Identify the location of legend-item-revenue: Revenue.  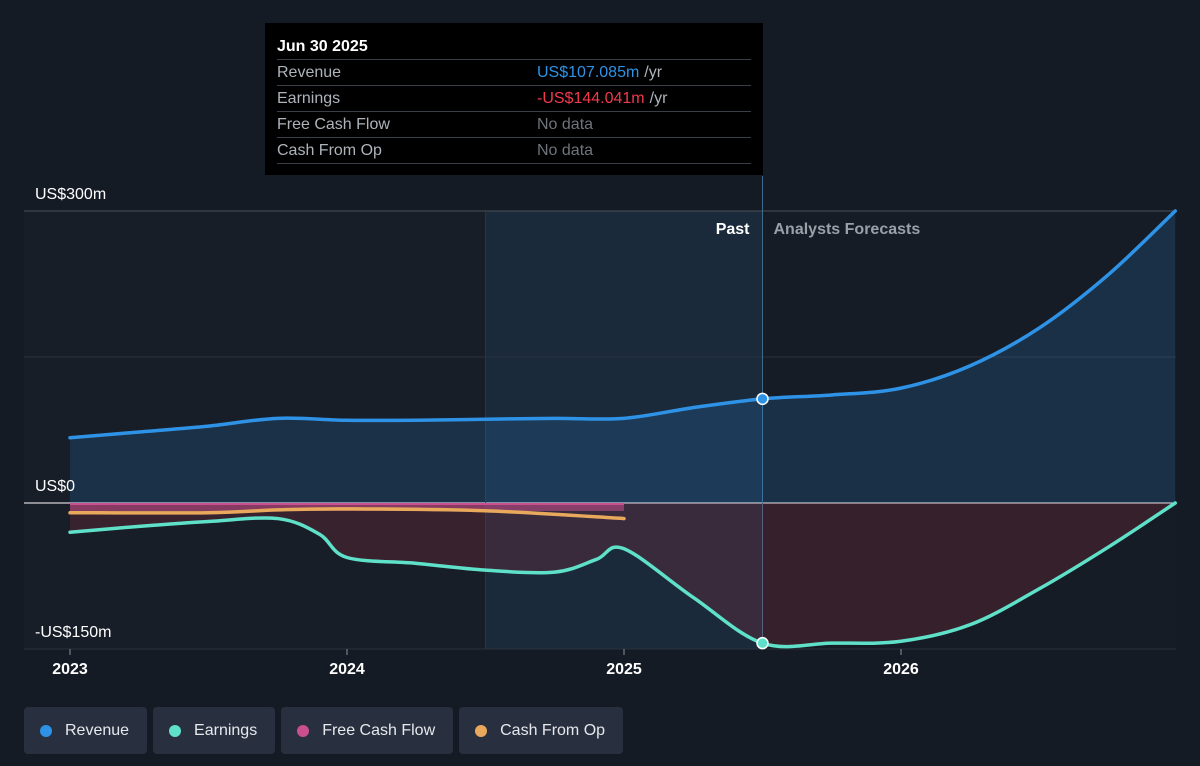
(86, 730).